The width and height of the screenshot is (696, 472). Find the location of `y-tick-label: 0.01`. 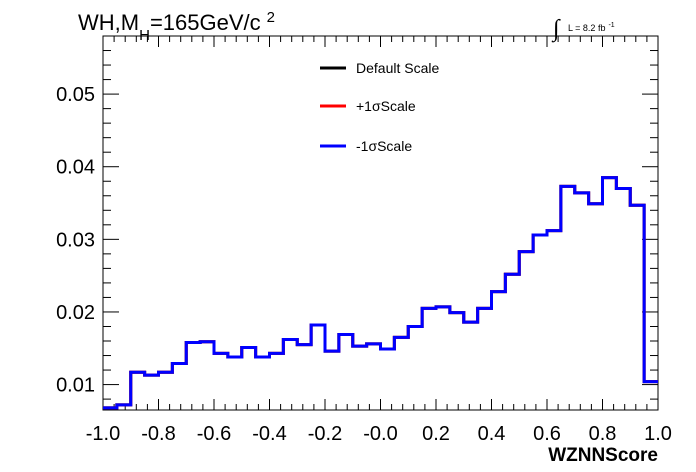

y-tick-label: 0.01 is located at coordinates (75, 386).